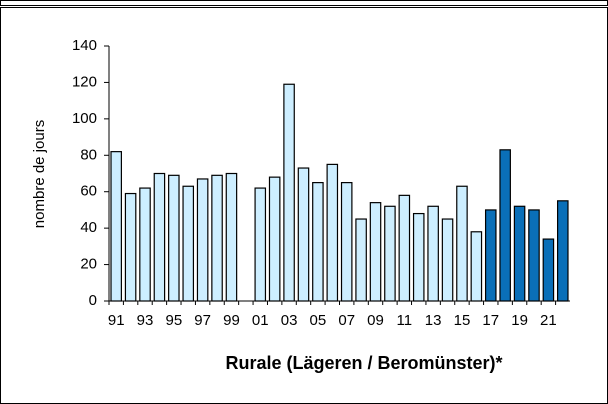 The image size is (608, 404). What do you see at coordinates (84, 81) in the screenshot?
I see `y-tick-label: 120` at bounding box center [84, 81].